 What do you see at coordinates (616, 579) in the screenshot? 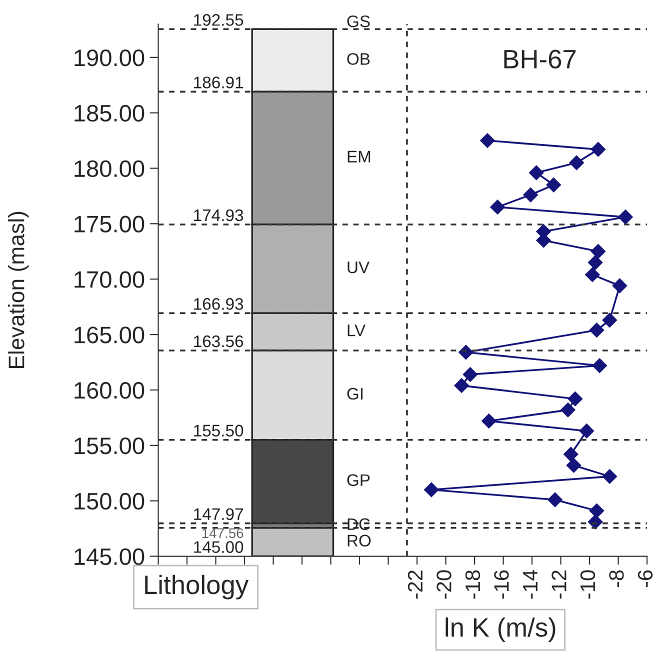
I see `x-tick-label: -8` at bounding box center [616, 579].